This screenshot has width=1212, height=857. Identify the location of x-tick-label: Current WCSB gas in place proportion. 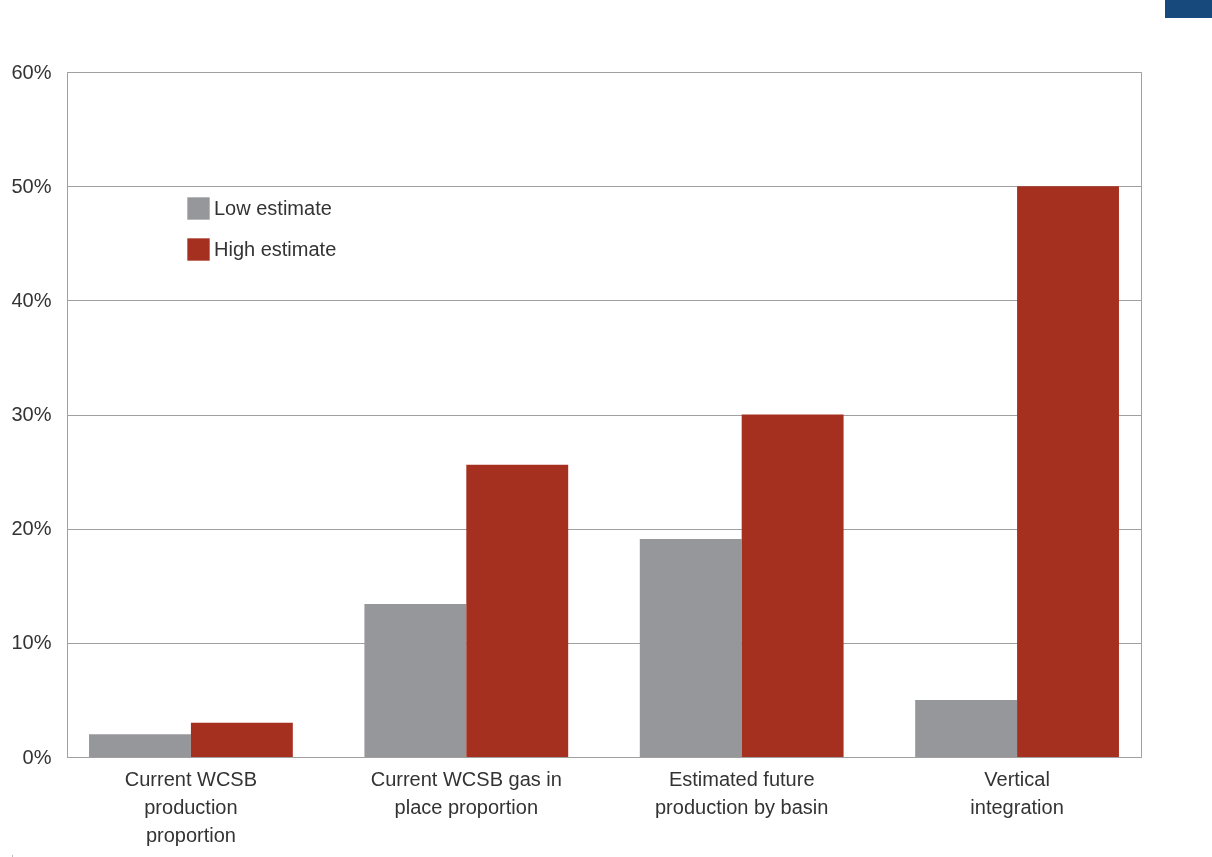
(466, 792).